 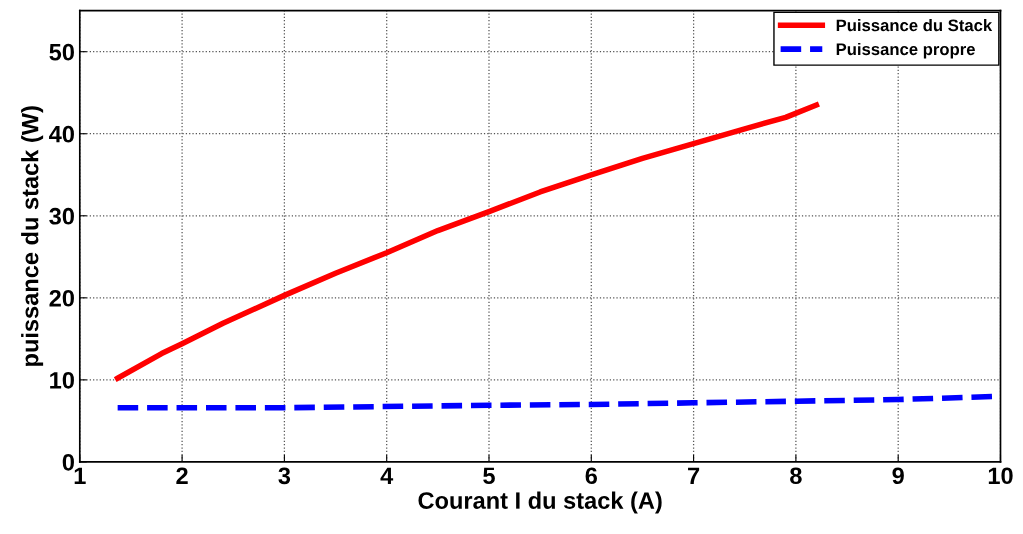 I want to click on x-axis-title: Courant I du stack (A), so click(x=540, y=502).